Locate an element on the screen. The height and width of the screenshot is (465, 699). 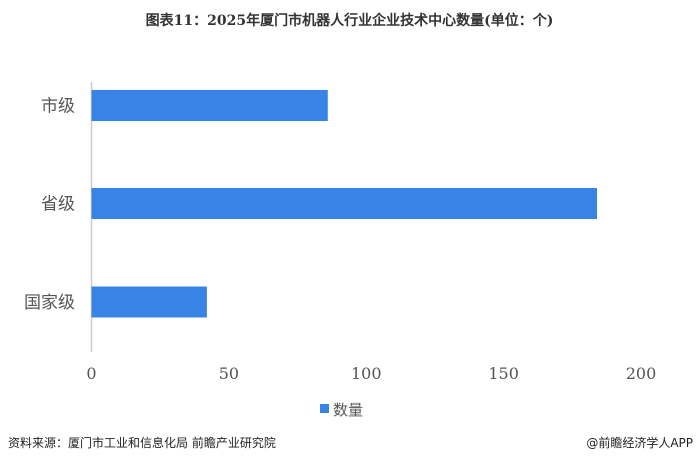
source-note: 资料来源：厦门市工业和信息化局 前瞻产业研究院 is located at coordinates (142, 443).